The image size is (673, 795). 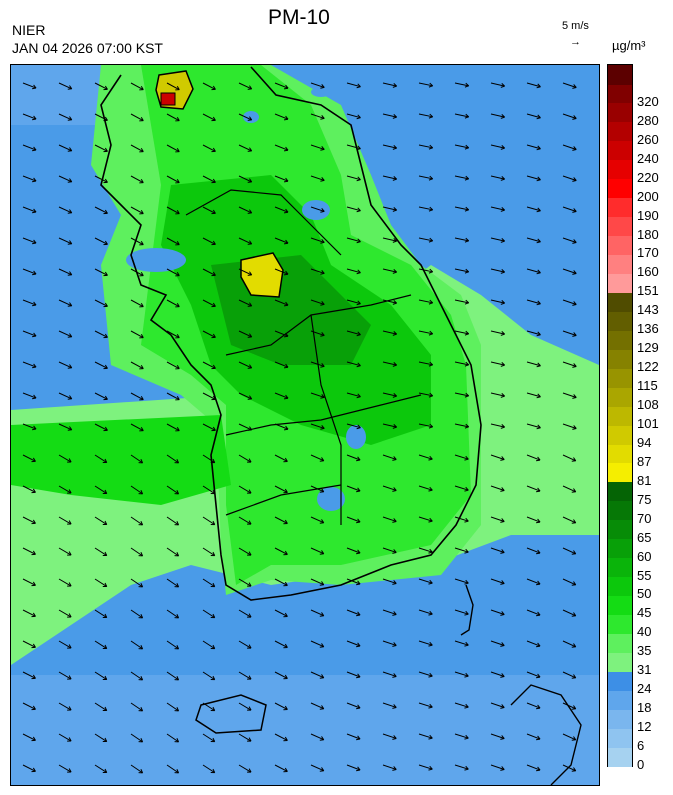 I want to click on legend-label: 136, so click(x=648, y=329).